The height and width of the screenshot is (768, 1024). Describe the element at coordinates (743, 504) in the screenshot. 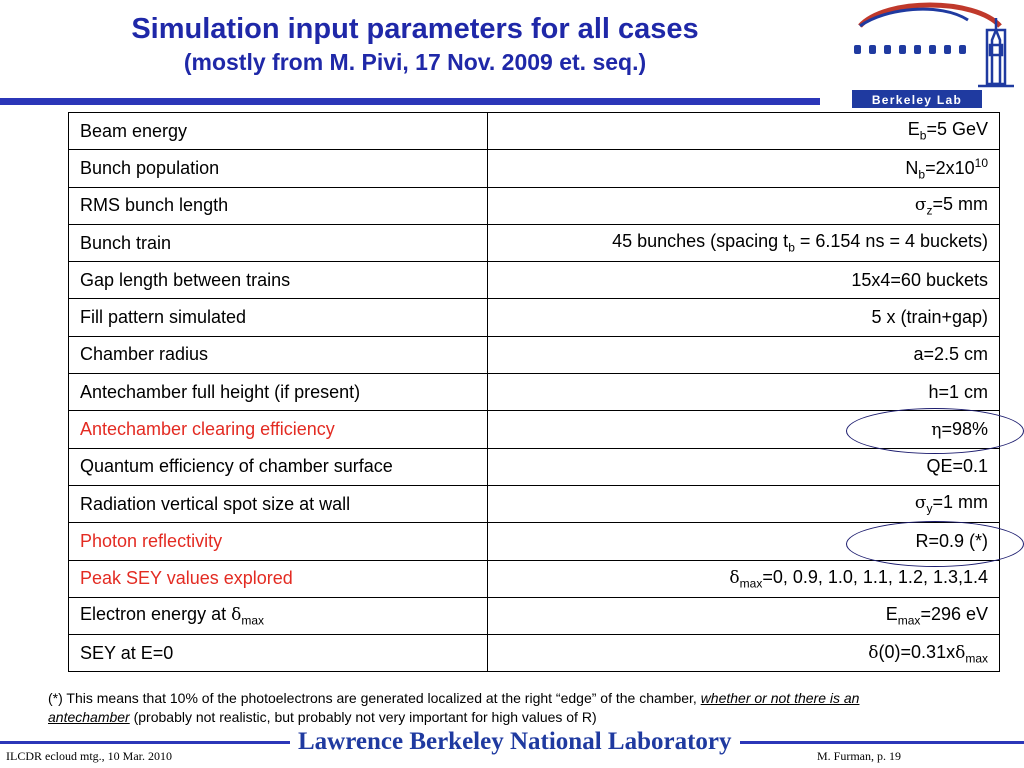

I see `parameter-value: σy=1 mm` at that location.